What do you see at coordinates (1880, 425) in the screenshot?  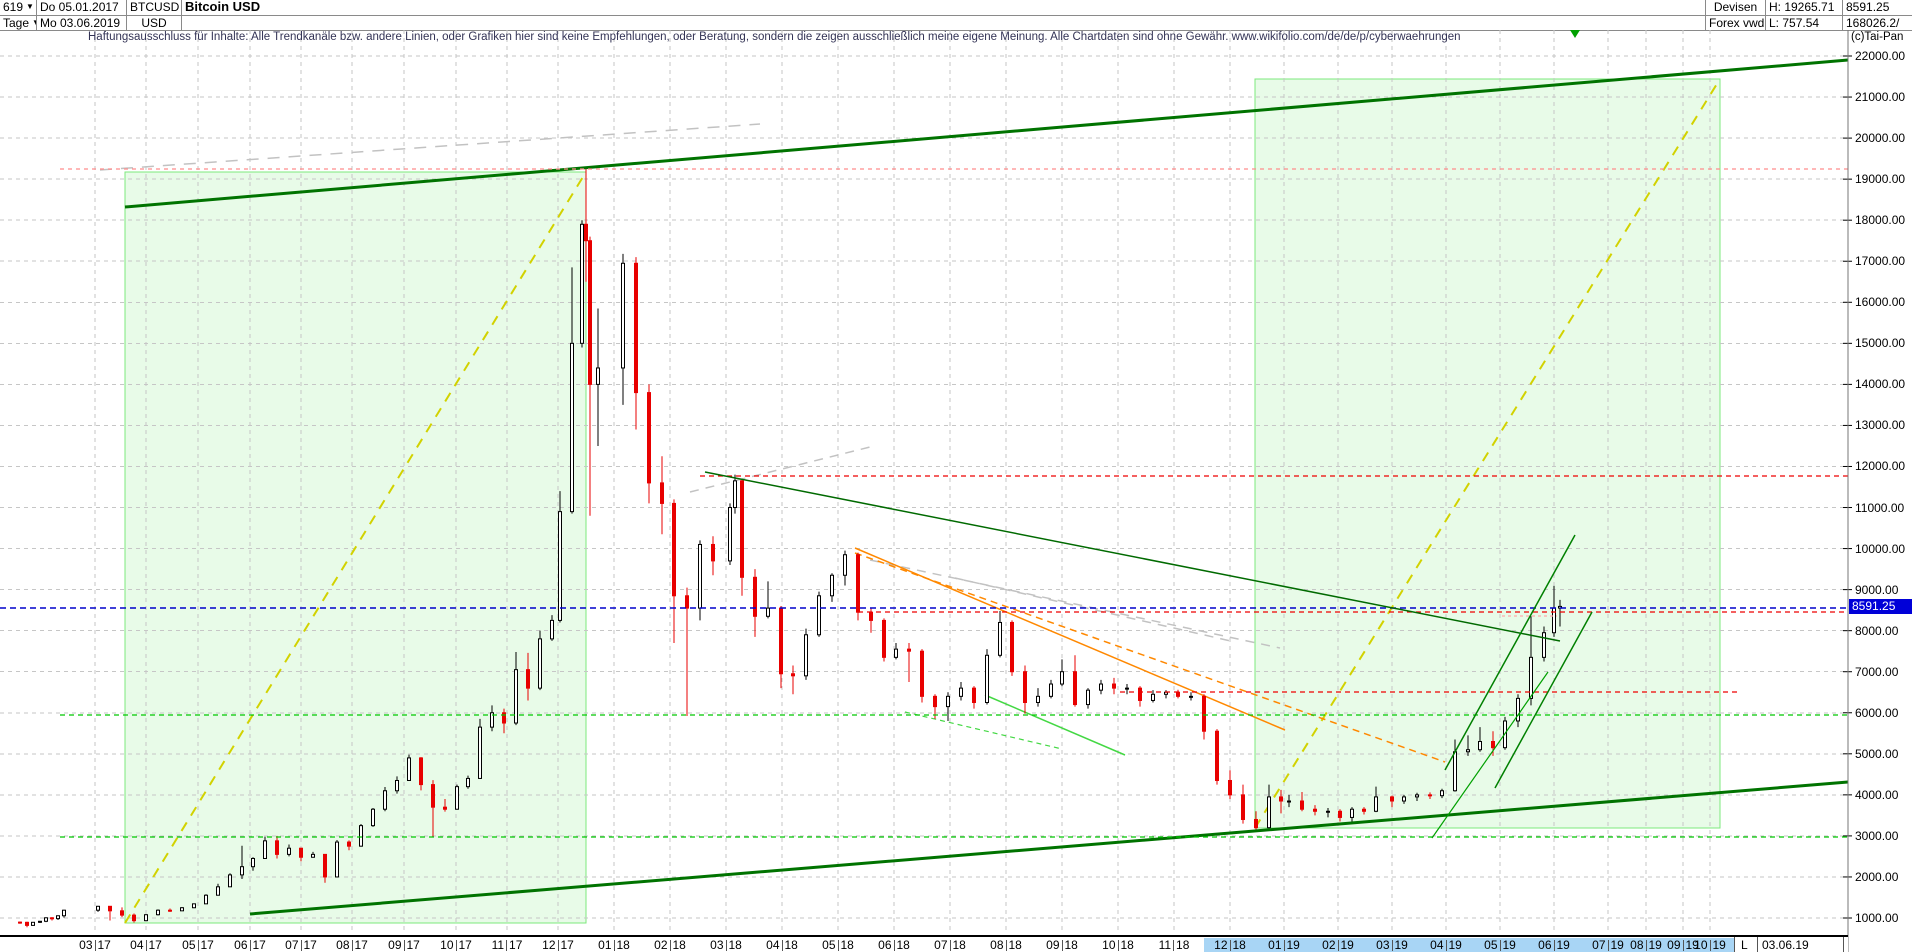 I see `price-axis-label: 13000.00` at bounding box center [1880, 425].